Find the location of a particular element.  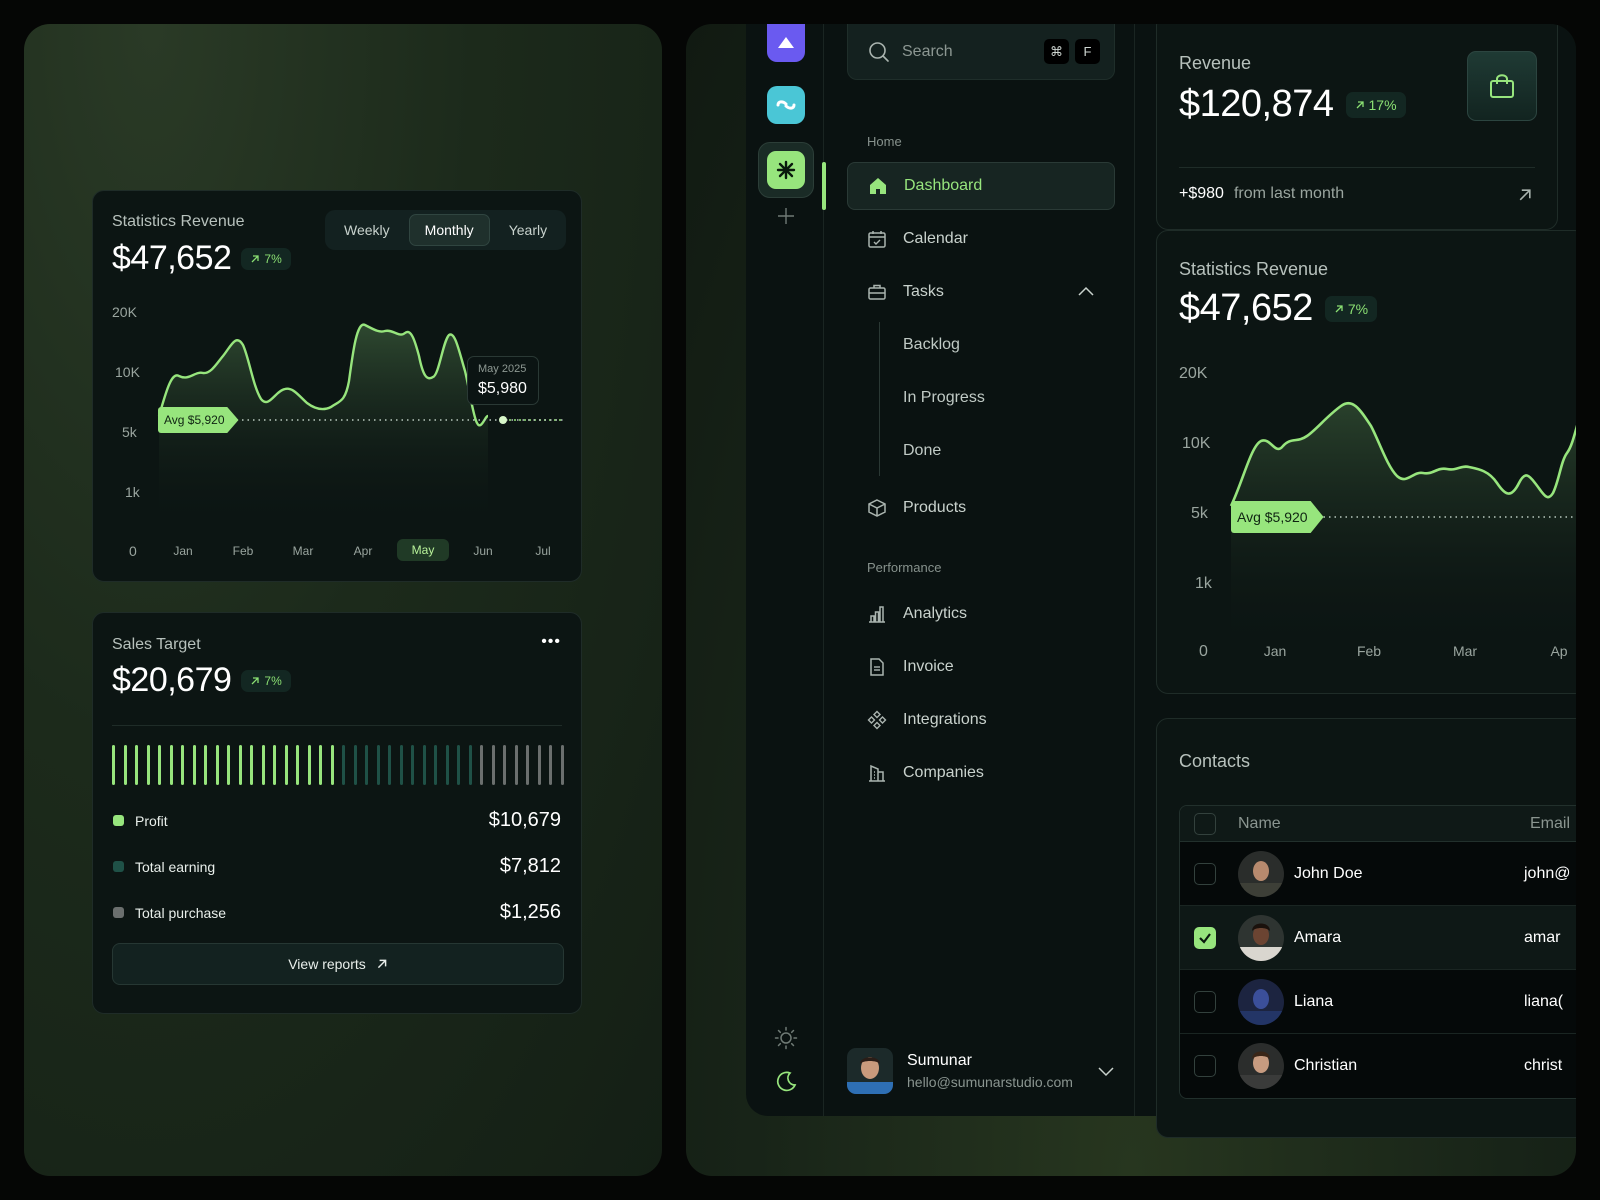

nav-label: Calendar is located at coordinates (935, 238).